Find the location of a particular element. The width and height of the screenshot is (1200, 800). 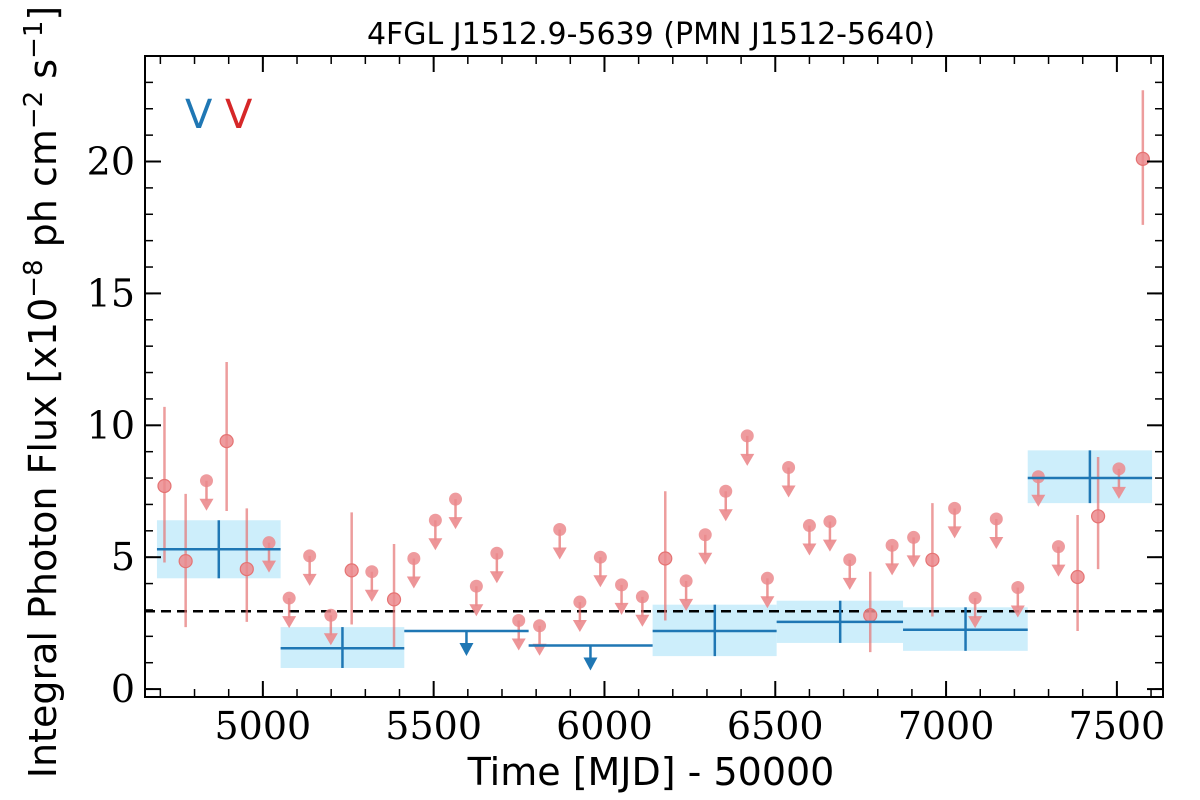

x-tick-label: 5500 is located at coordinates (433, 726).